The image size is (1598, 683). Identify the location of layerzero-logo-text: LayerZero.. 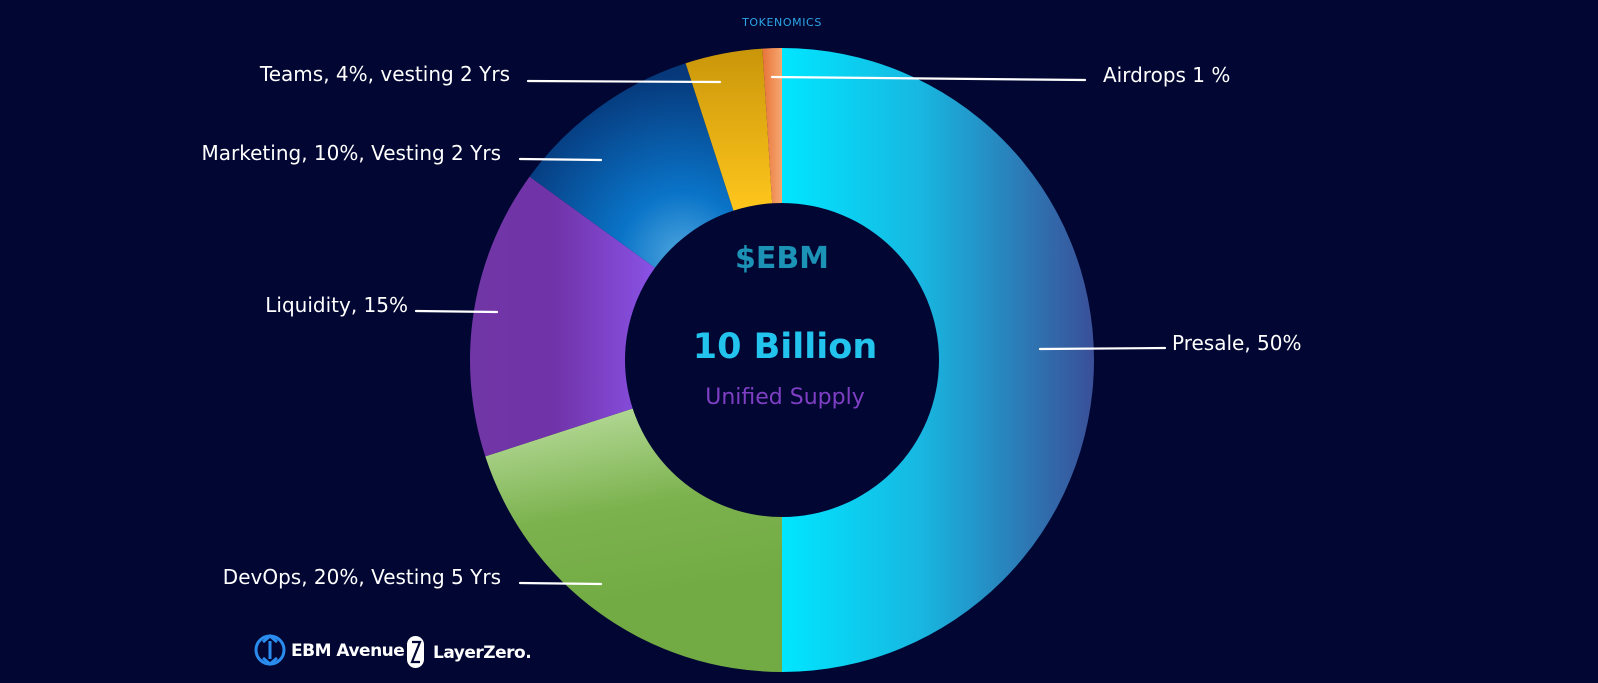
(482, 653).